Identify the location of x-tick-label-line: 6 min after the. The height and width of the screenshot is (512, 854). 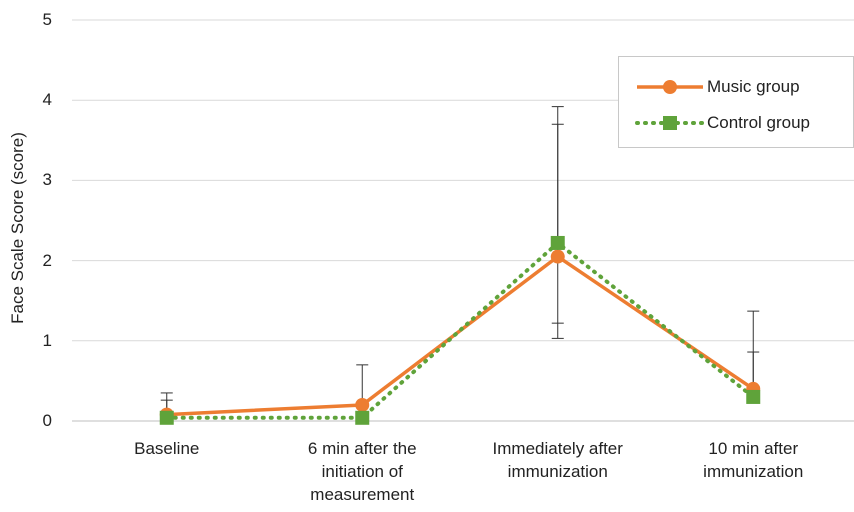
(362, 448).